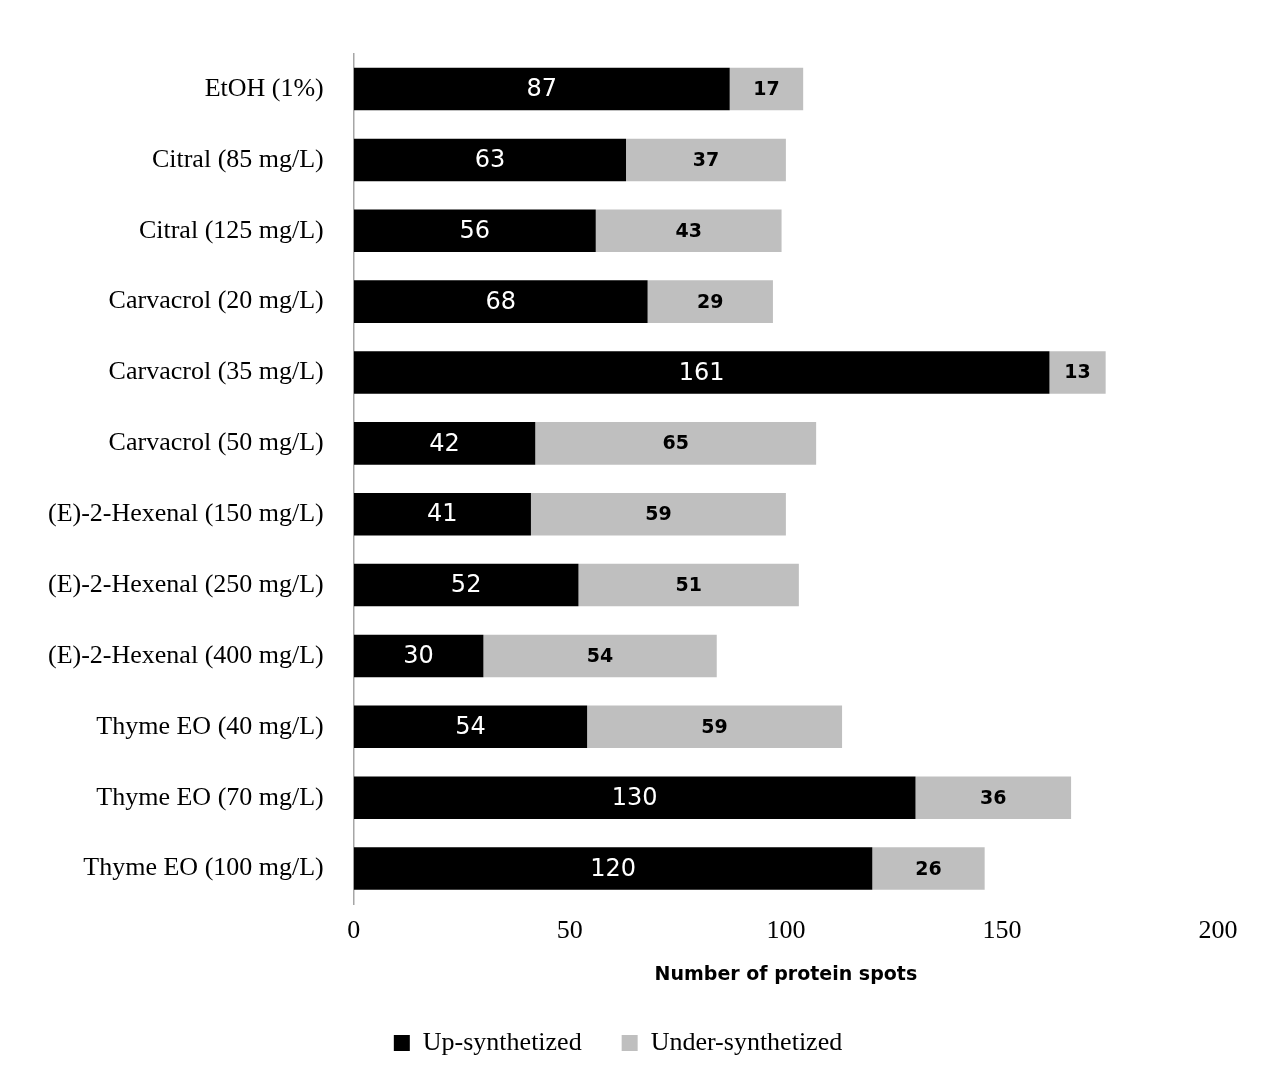 The height and width of the screenshot is (1086, 1287). I want to click on y-tick-label: (E)-2-Hexenal (150 mg/L), so click(186, 513).